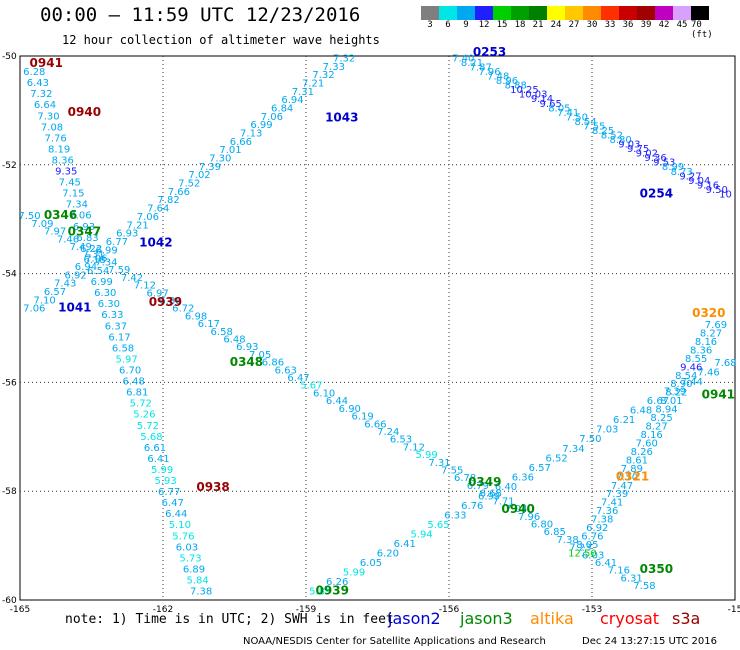 Image resolution: width=740 pixels, height=650 pixels. Describe the element at coordinates (105, 293) in the screenshot. I see `wave-height-point: 6.30` at that location.